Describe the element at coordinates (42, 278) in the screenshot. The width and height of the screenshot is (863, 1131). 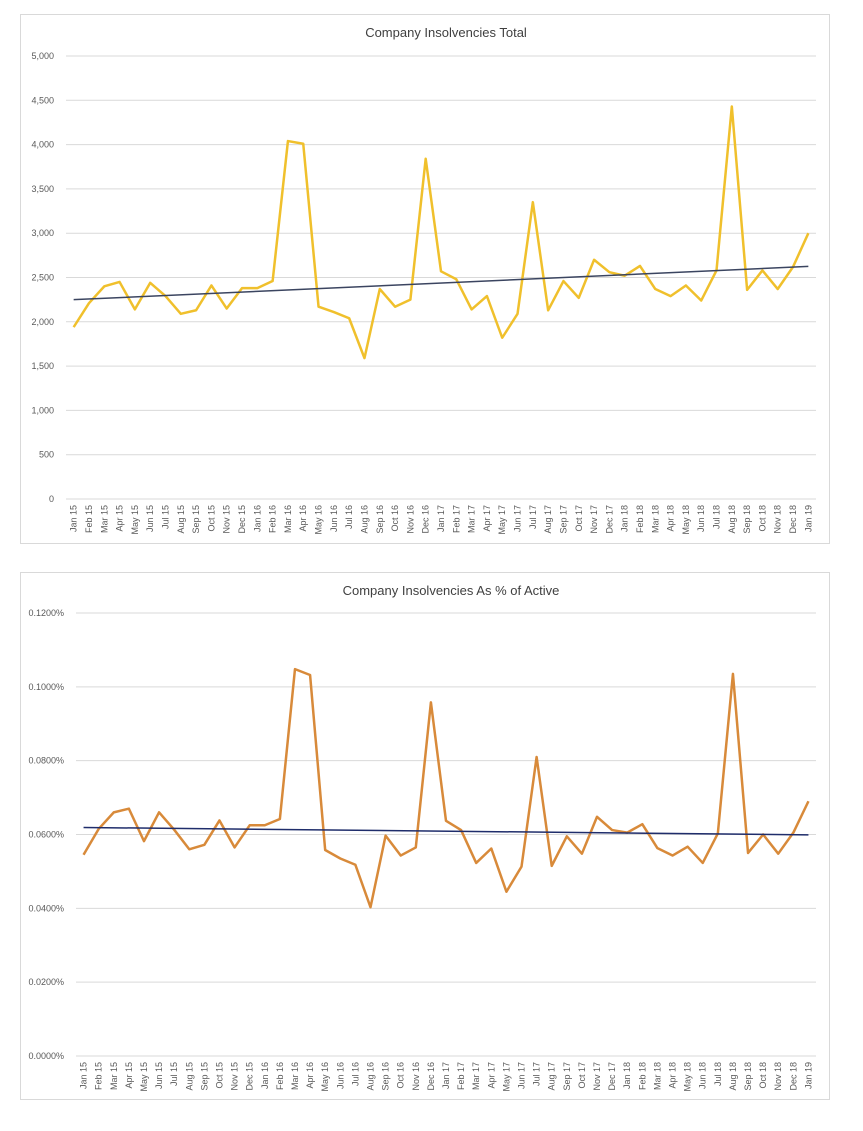
I see `y-tick-label: 2,500` at that location.